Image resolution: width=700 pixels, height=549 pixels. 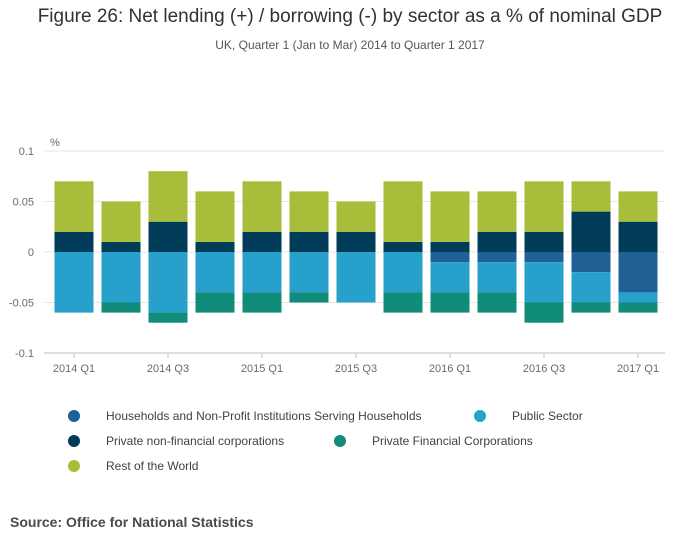 I want to click on legend-item: Private non-financial corporations, so click(x=176, y=441).